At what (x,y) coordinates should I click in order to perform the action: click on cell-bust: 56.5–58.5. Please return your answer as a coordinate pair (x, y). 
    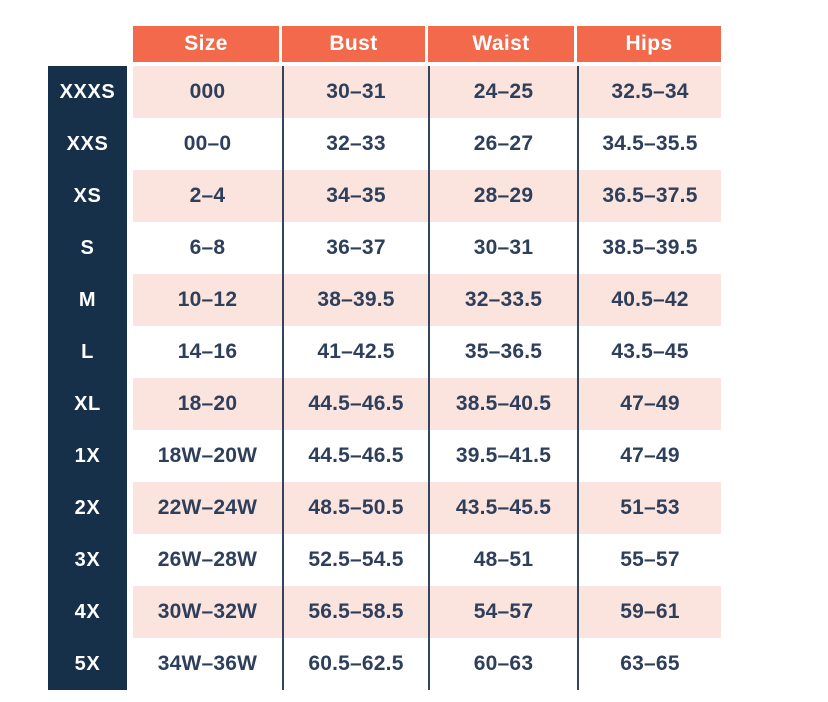
    Looking at the image, I should click on (355, 612).